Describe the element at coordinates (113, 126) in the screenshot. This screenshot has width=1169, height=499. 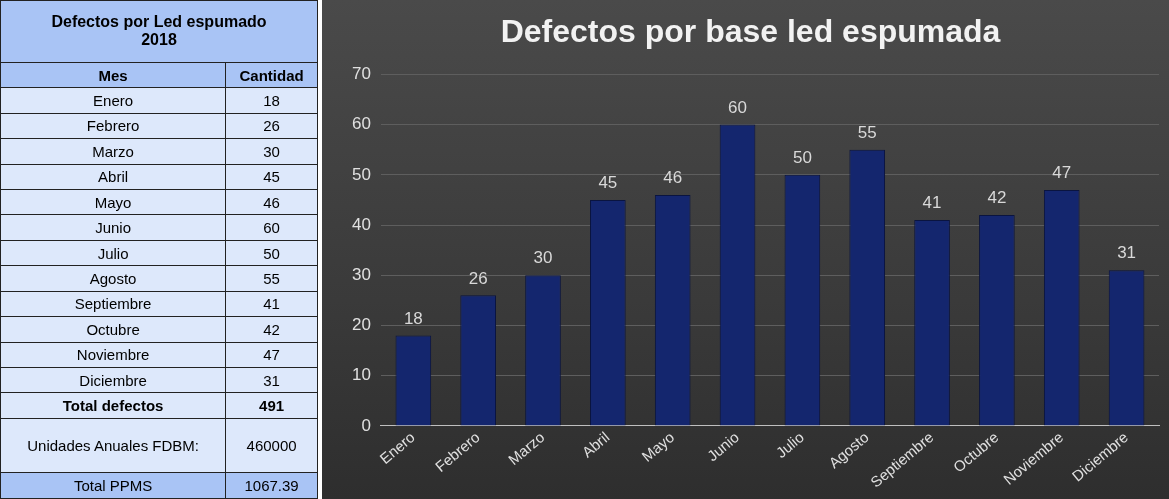
I see `category-label: Febrero` at that location.